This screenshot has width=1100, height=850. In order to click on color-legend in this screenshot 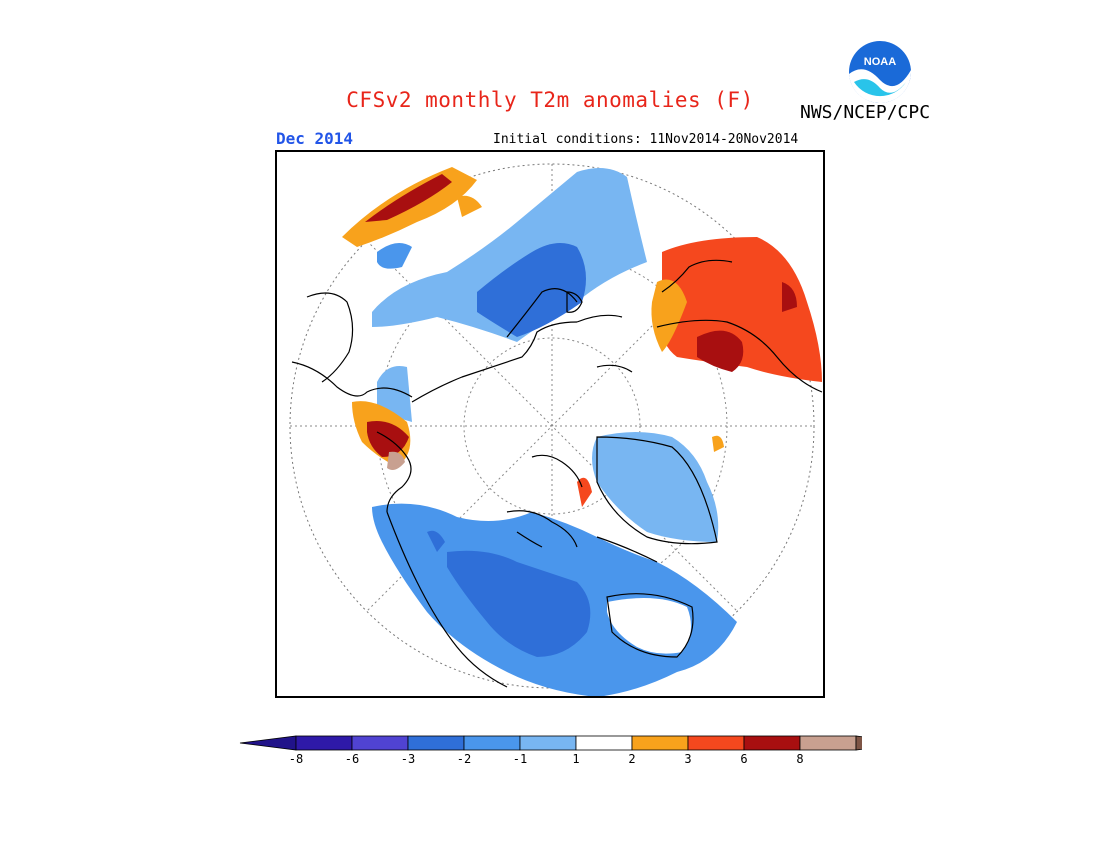, I will do `click(550, 743)`.